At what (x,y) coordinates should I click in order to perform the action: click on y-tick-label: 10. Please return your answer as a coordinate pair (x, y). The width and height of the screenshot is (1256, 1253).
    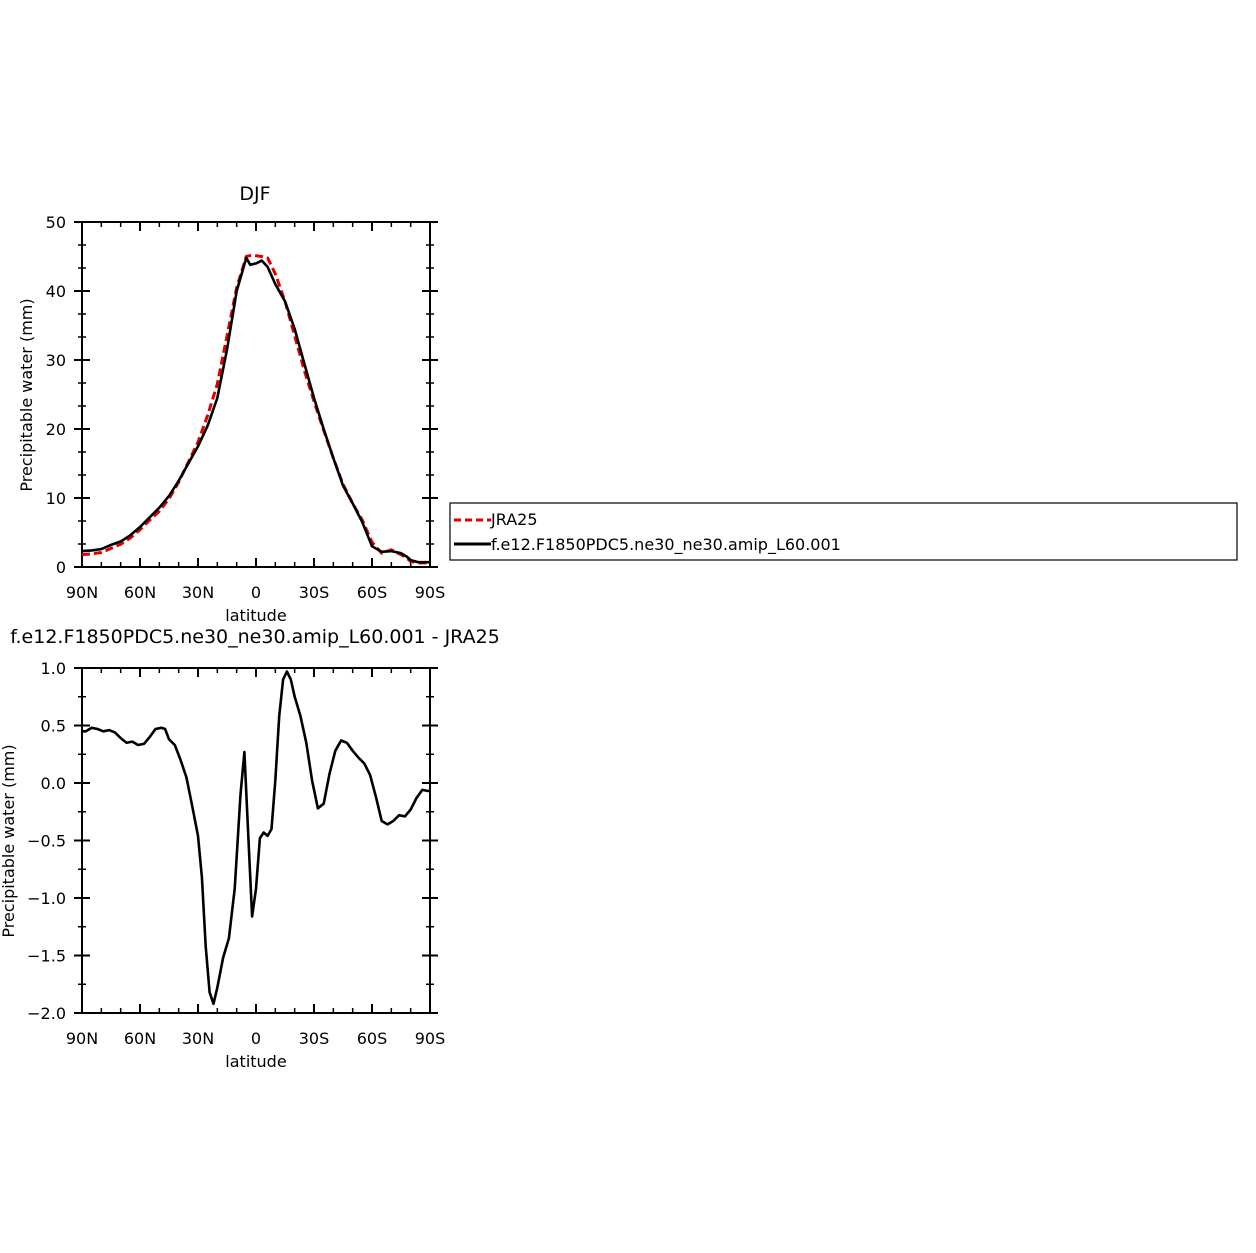
    Looking at the image, I should click on (56, 498).